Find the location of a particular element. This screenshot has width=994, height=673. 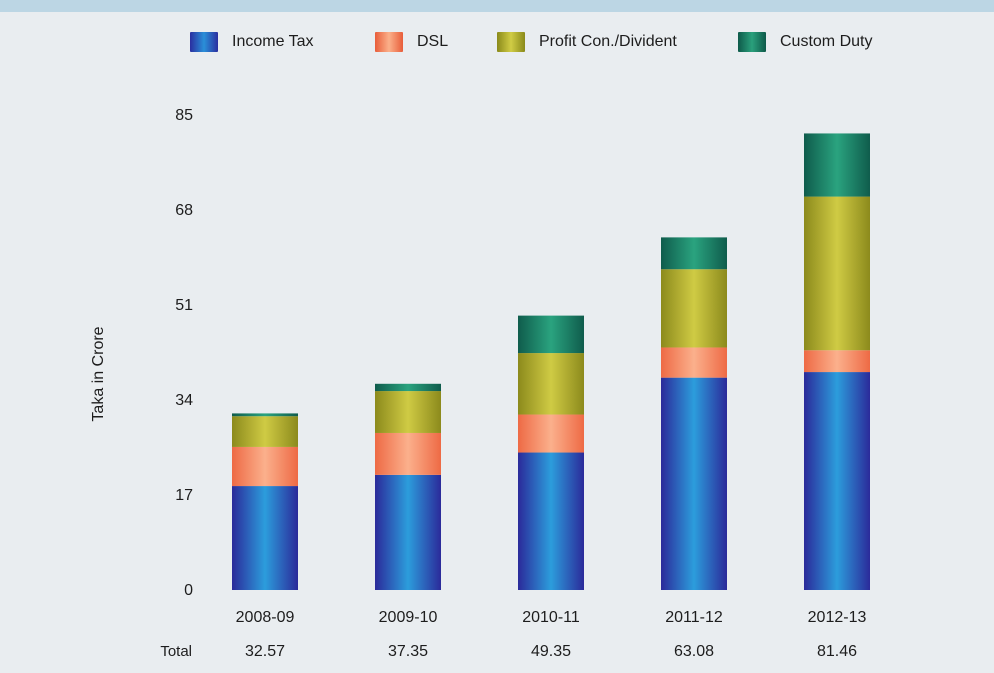

x-tick-label: 2008-09 is located at coordinates (265, 617).